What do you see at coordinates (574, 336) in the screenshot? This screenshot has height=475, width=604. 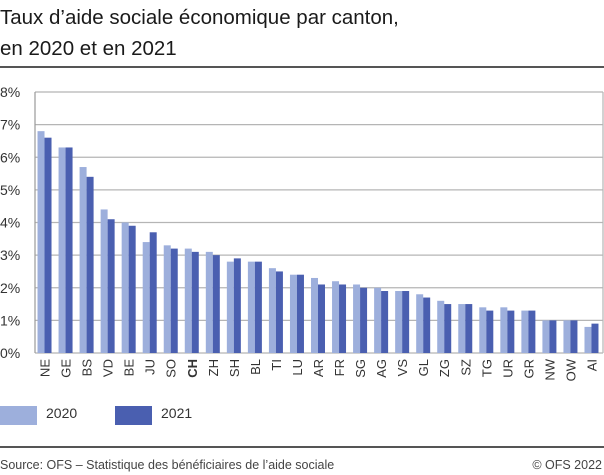 I see `bar-OW-2021` at bounding box center [574, 336].